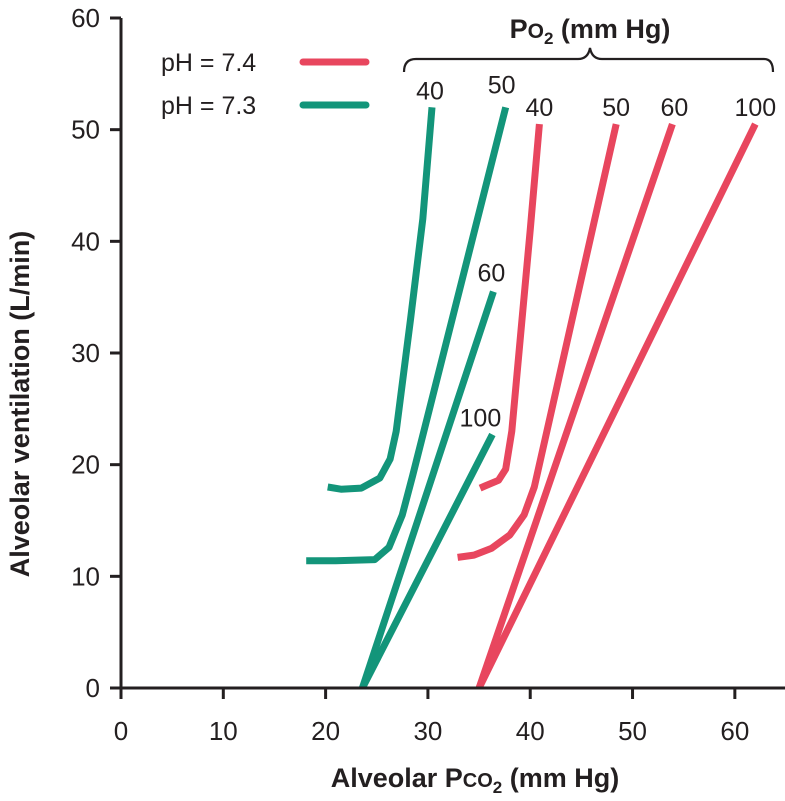 This screenshot has height=801, width=785. I want to click on legend-label-ph-7-4: pH = 7.4, so click(208, 63).